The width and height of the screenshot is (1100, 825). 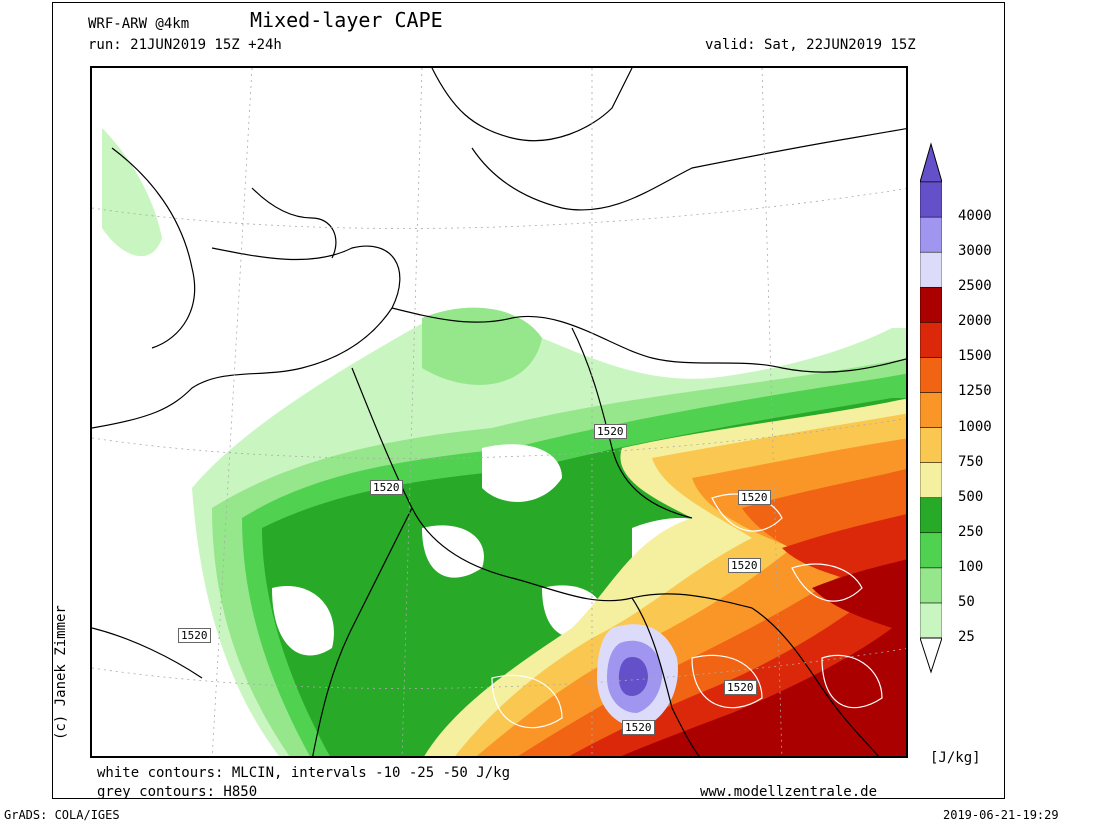 I want to click on creation-timestamp: 2019-06-21-19:29, so click(x=1001, y=815).